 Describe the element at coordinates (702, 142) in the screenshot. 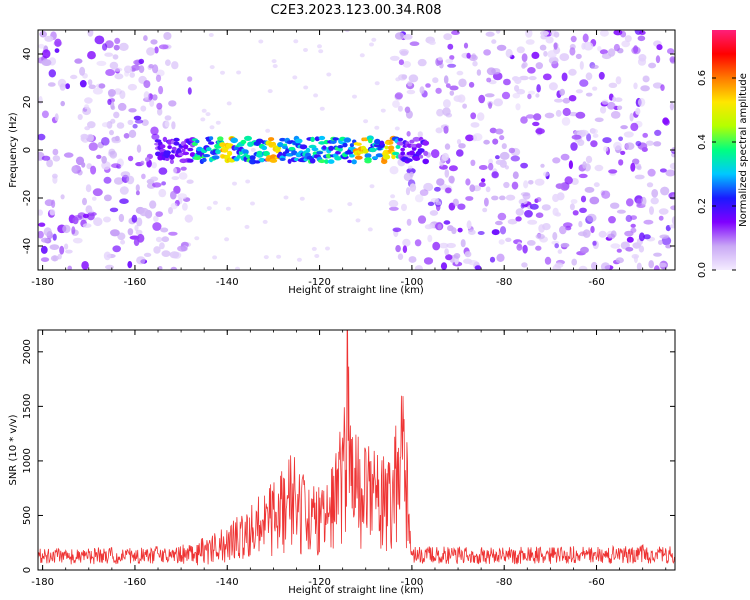

I see `colorbar-tick-label: 0.4` at that location.